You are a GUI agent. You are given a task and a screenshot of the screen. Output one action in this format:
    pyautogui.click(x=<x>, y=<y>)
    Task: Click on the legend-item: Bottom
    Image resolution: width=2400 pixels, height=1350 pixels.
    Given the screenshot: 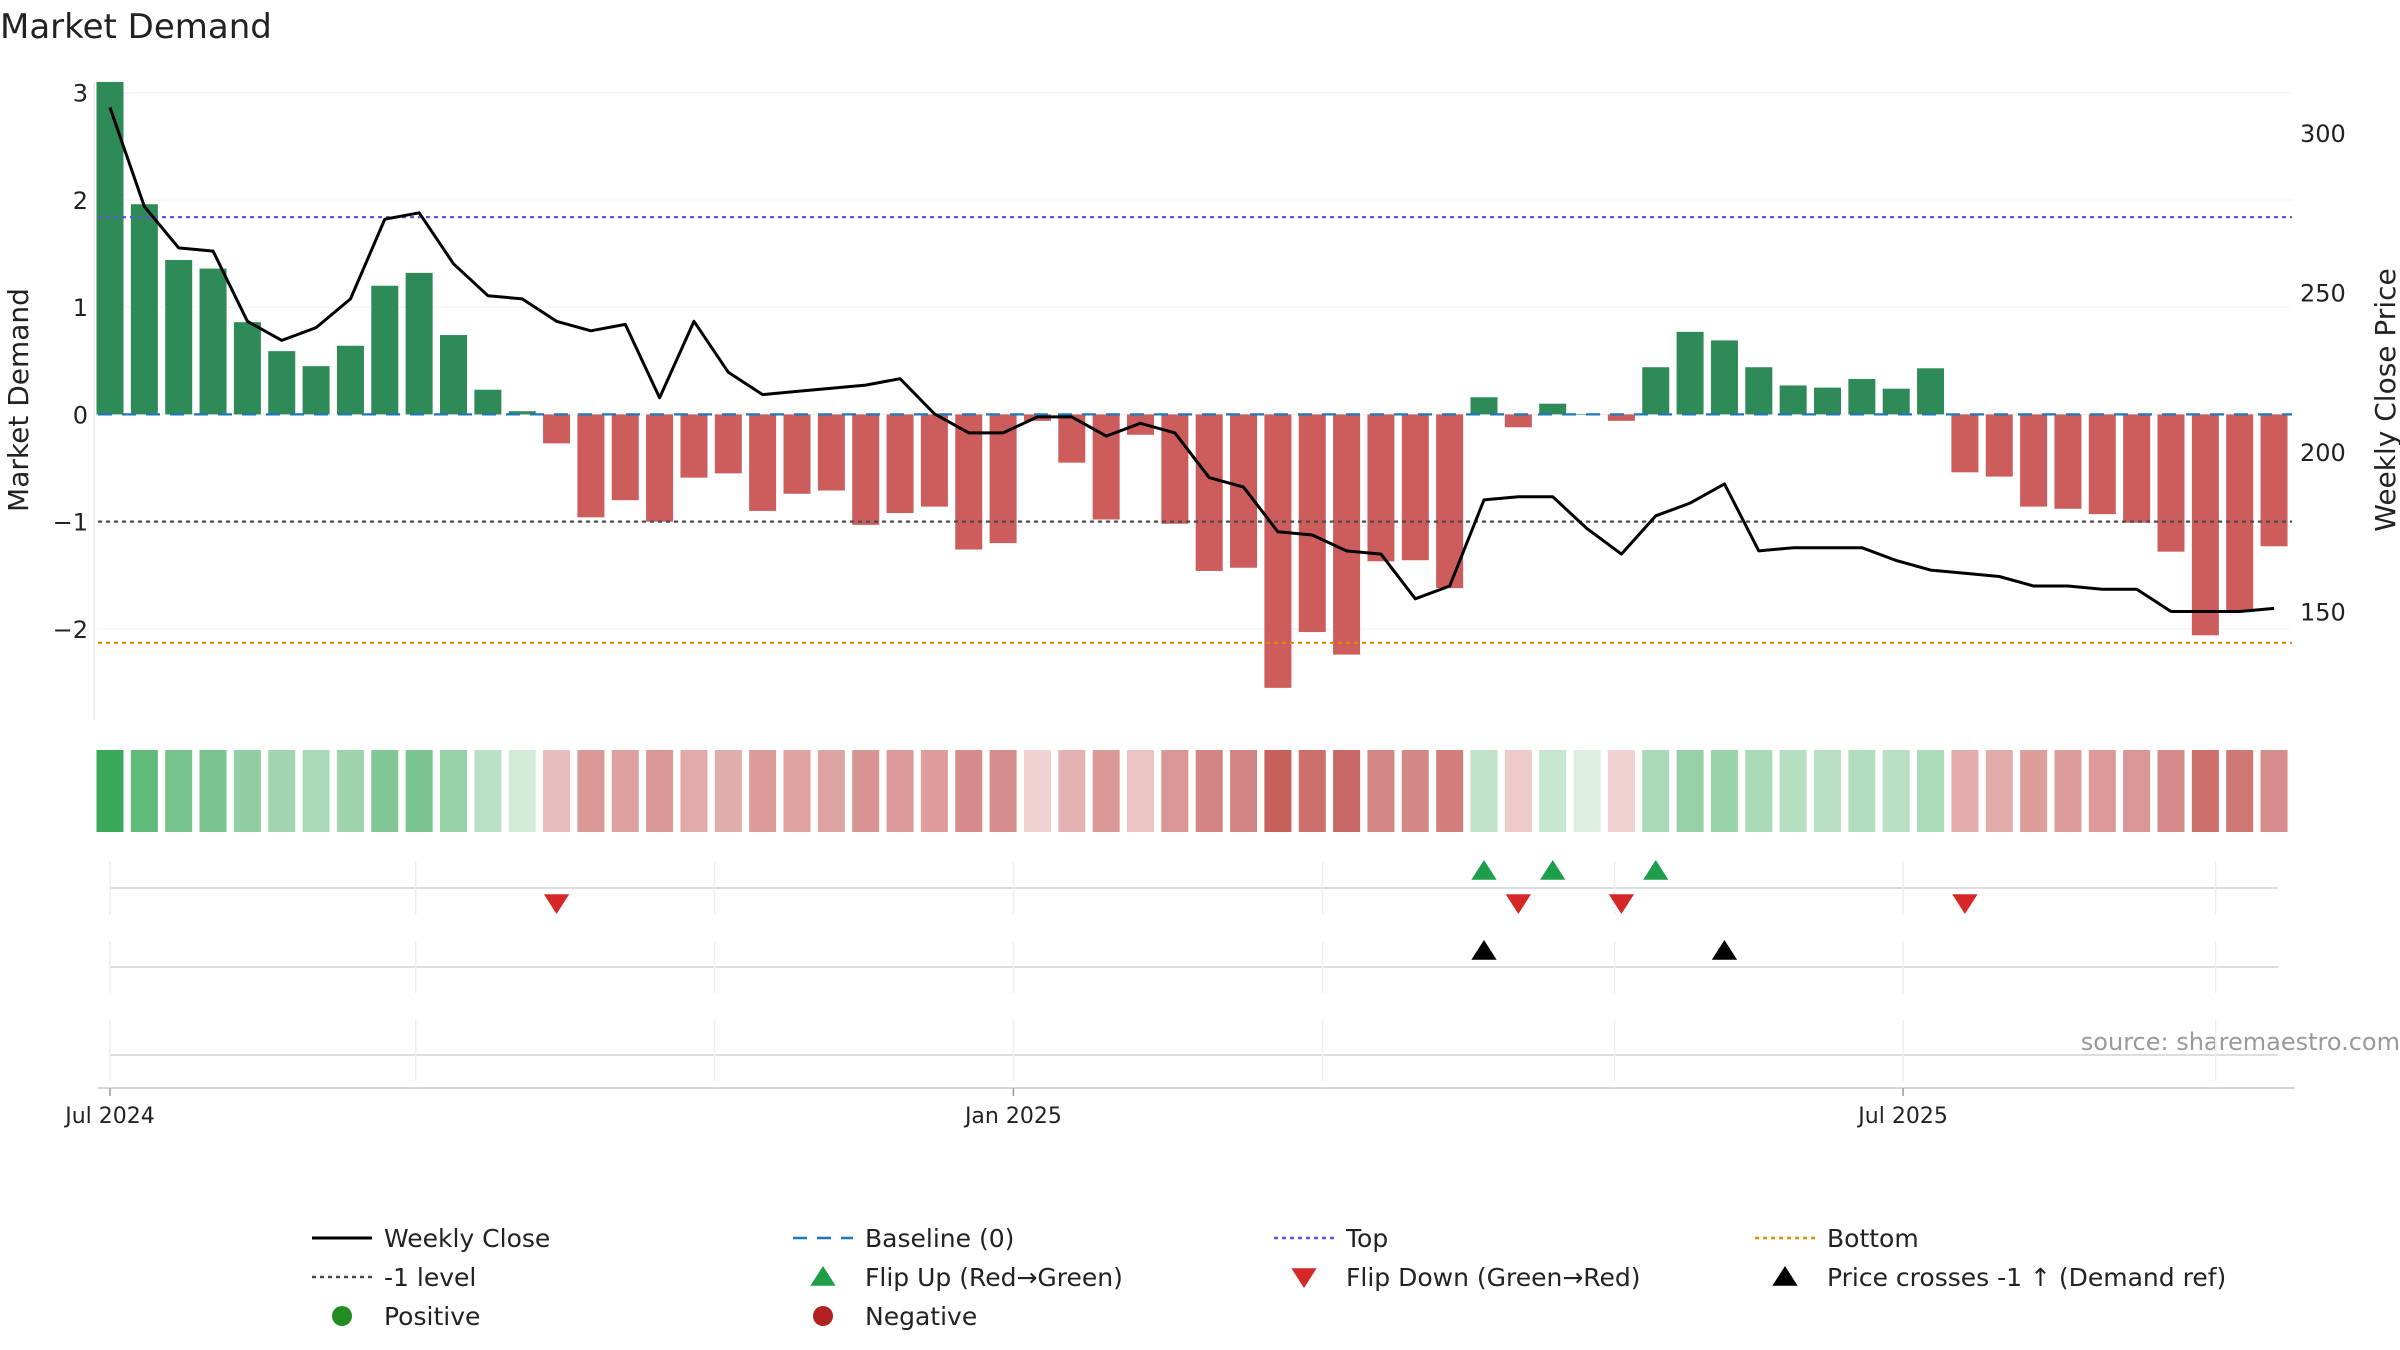 What is the action you would take?
    pyautogui.click(x=1837, y=1238)
    